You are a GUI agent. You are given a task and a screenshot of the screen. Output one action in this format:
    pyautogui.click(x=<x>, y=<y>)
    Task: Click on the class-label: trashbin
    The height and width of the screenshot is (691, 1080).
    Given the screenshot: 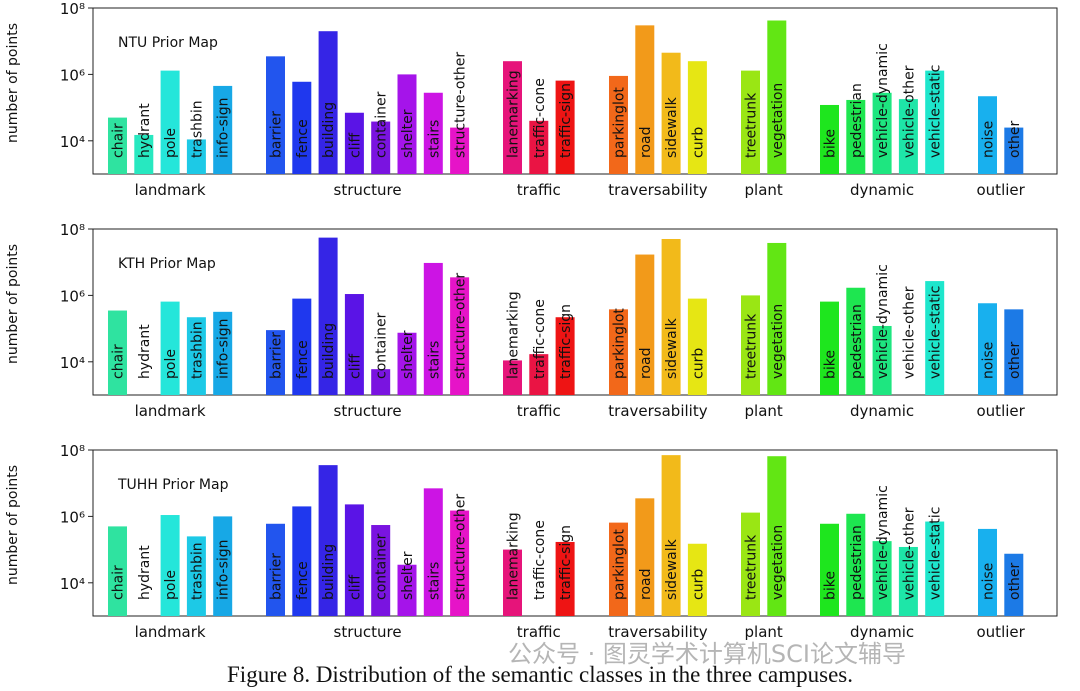 What is the action you would take?
    pyautogui.click(x=197, y=350)
    